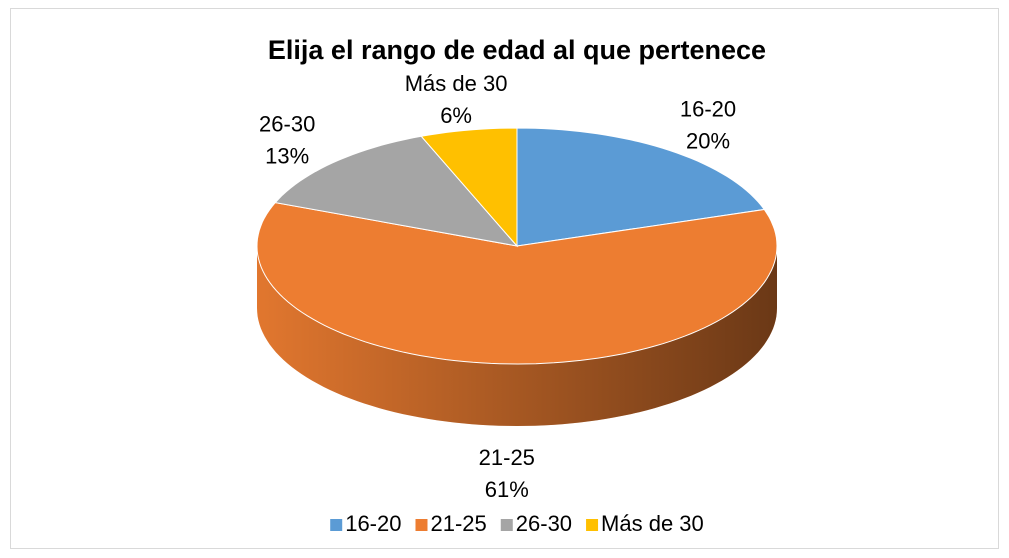  I want to click on legend-label: 26-30, so click(544, 523).